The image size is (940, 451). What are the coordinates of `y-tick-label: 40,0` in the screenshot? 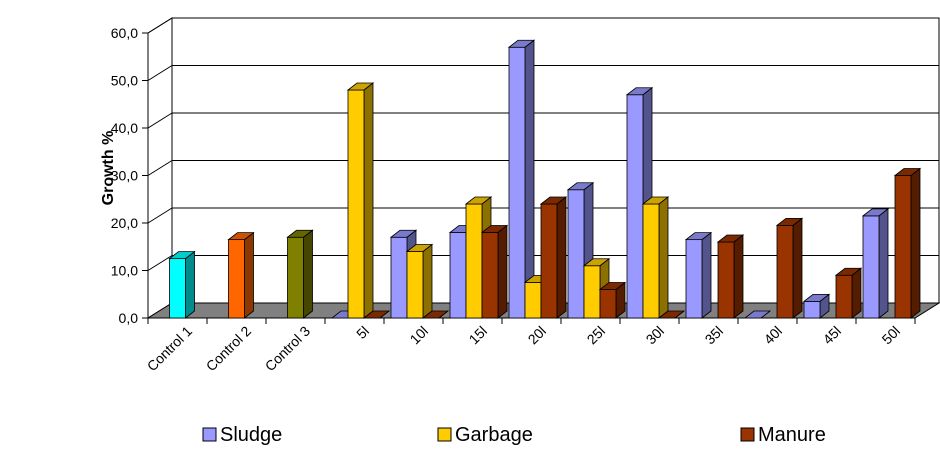 It's located at (124, 128).